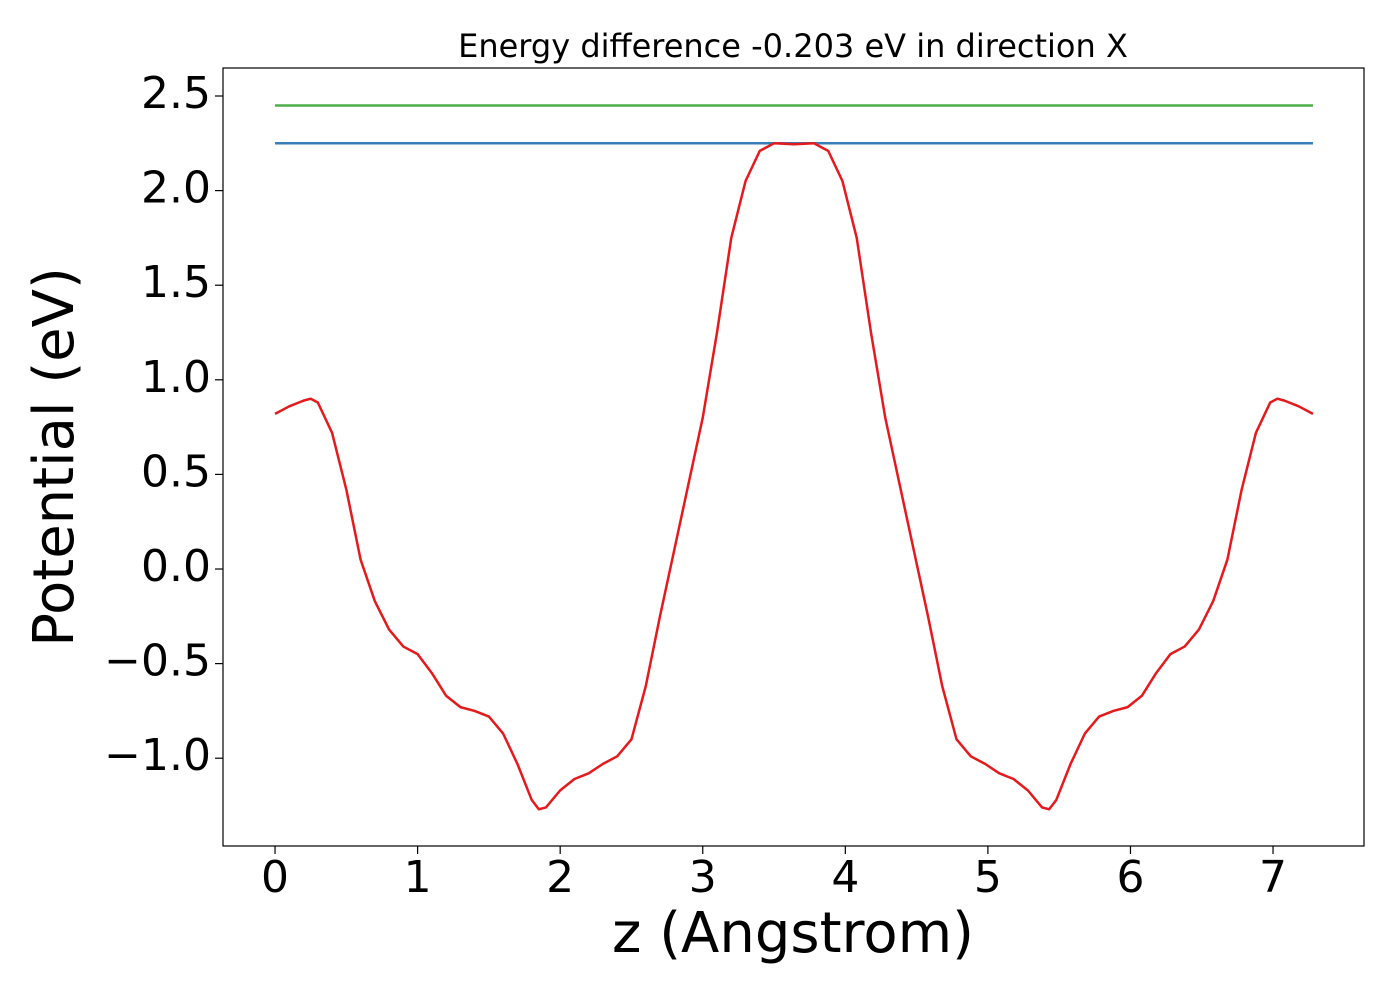 The height and width of the screenshot is (1000, 1400). I want to click on x-tick-label: 7, so click(1273, 877).